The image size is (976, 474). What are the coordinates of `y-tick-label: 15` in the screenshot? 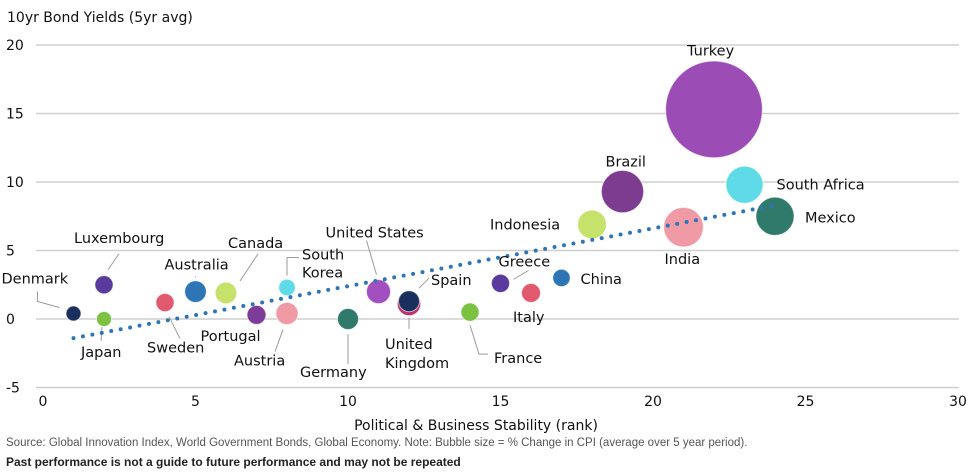 It's located at (15, 115).